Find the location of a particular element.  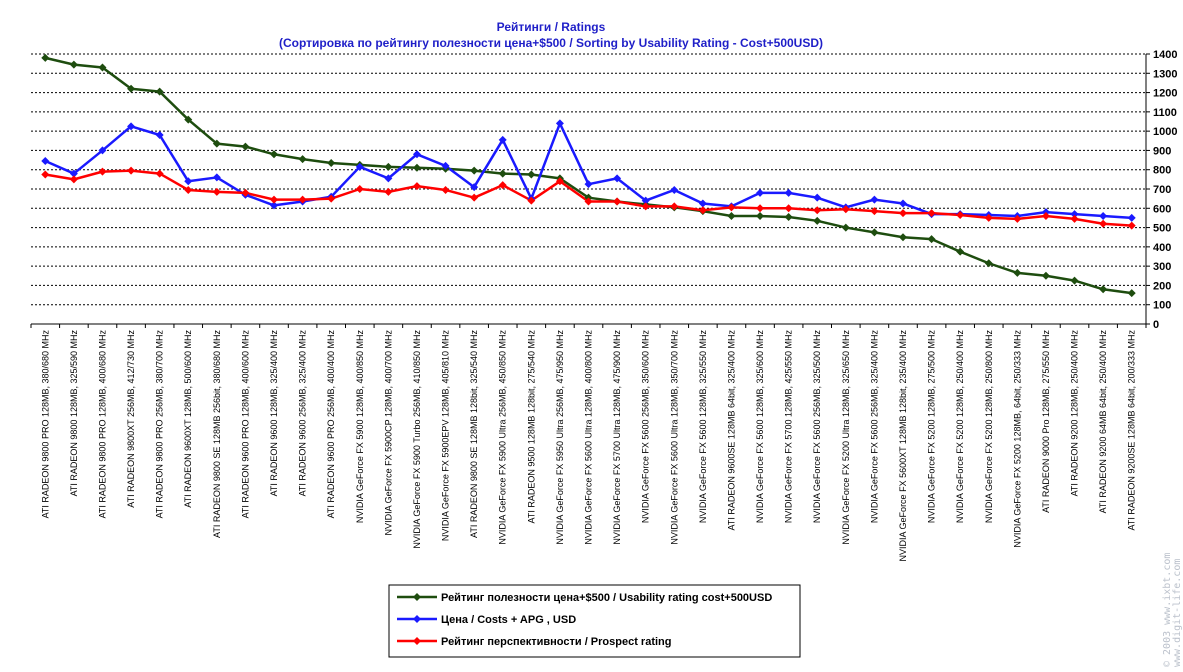

legend-box is located at coordinates (594, 621).